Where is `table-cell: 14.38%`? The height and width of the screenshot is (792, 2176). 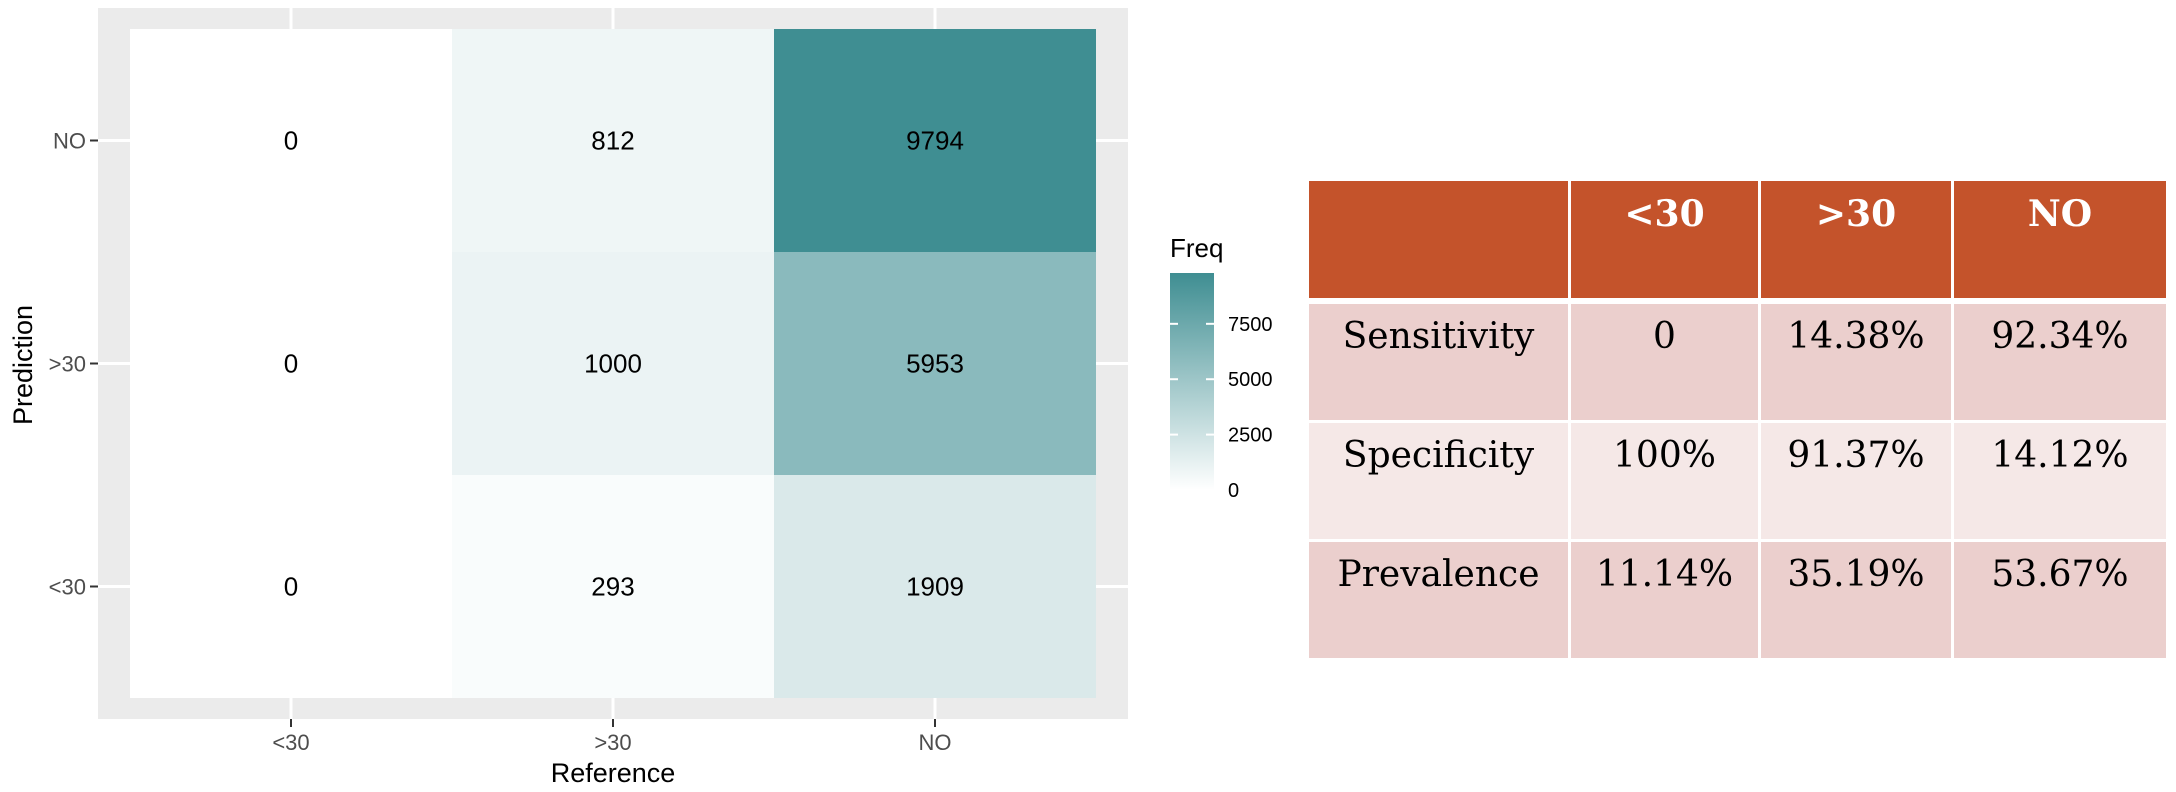 table-cell: 14.38% is located at coordinates (1856, 361).